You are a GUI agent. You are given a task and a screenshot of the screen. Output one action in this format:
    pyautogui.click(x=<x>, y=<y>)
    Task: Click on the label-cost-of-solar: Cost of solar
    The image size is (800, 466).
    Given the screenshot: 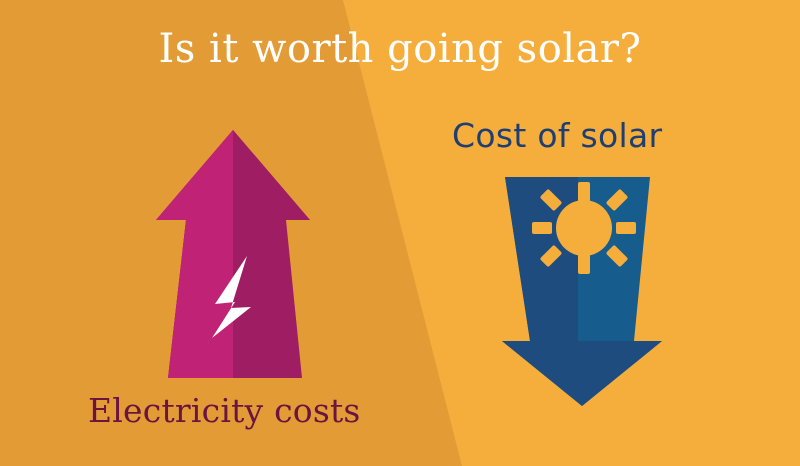 What is the action you would take?
    pyautogui.click(x=557, y=135)
    